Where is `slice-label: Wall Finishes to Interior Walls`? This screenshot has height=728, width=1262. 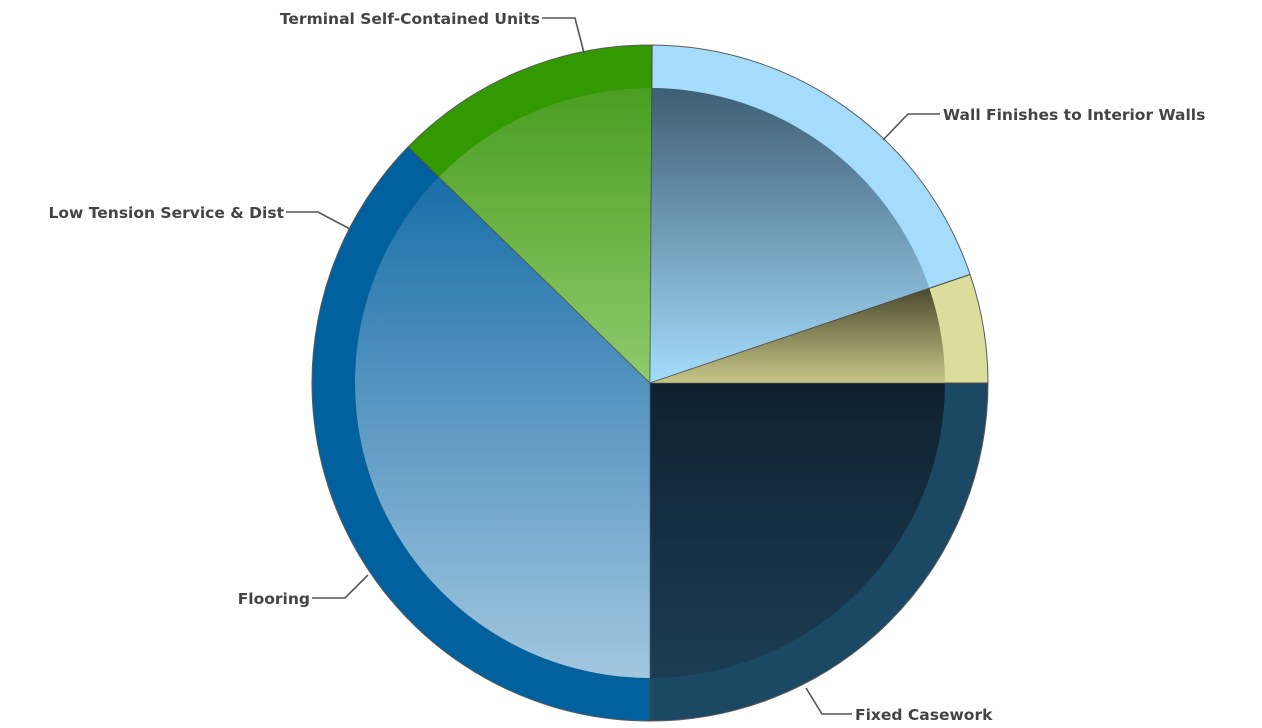
slice-label: Wall Finishes to Interior Walls is located at coordinates (1074, 115).